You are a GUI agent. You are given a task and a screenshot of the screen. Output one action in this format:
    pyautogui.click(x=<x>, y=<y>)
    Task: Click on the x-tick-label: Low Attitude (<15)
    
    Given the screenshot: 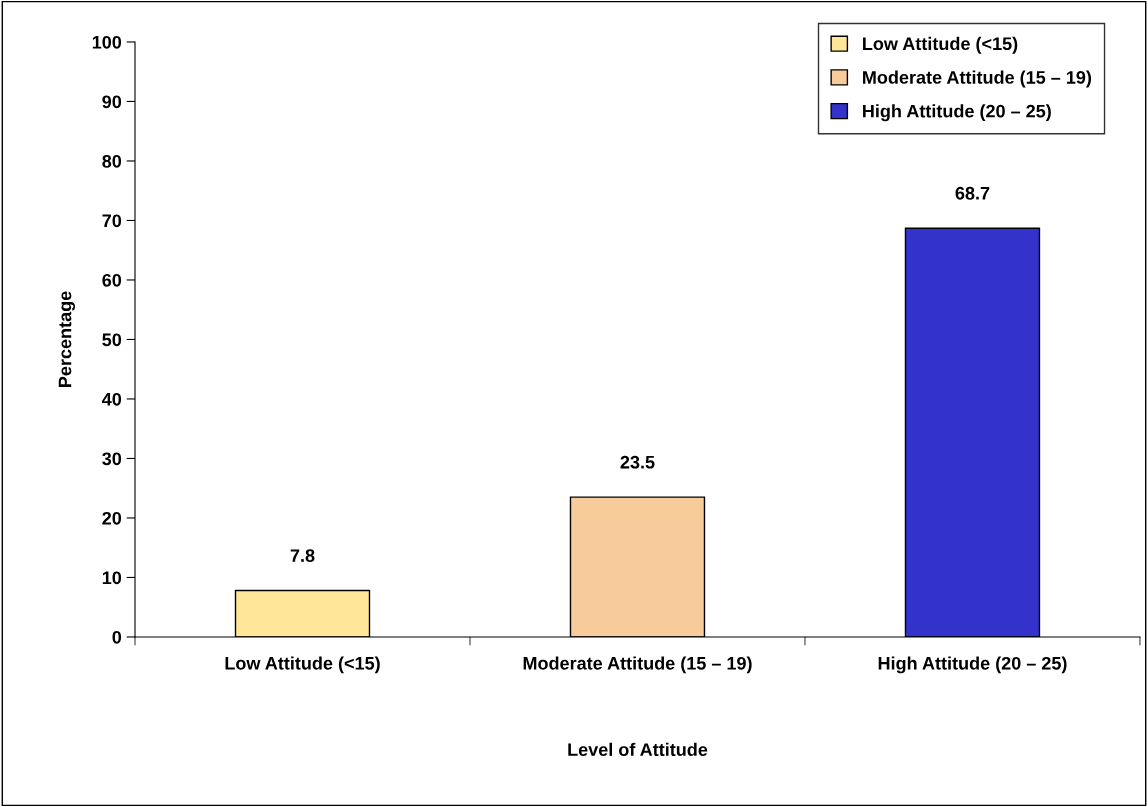 What is the action you would take?
    pyautogui.click(x=302, y=665)
    